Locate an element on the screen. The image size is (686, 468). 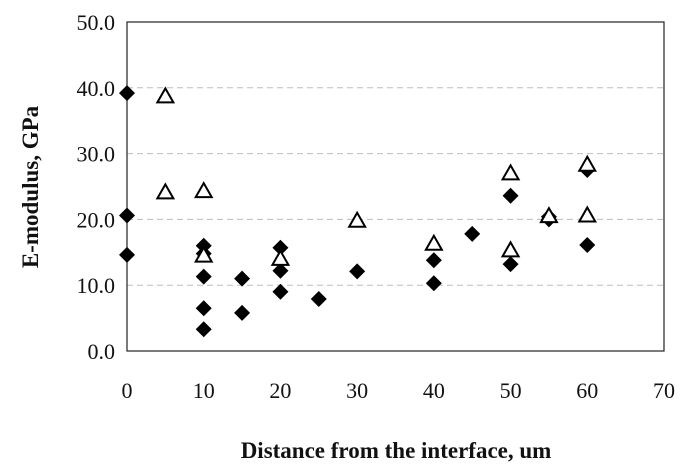
y-tick-label: 20.0 is located at coordinates (96, 219).